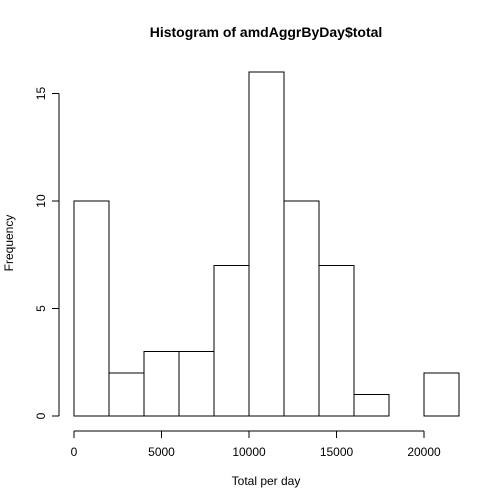  I want to click on y-tick-label: 10, so click(41, 201).